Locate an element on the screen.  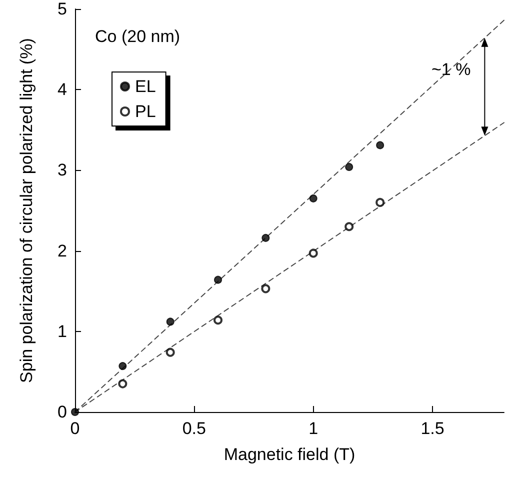
y-tick-label: 2 is located at coordinates (62, 250).